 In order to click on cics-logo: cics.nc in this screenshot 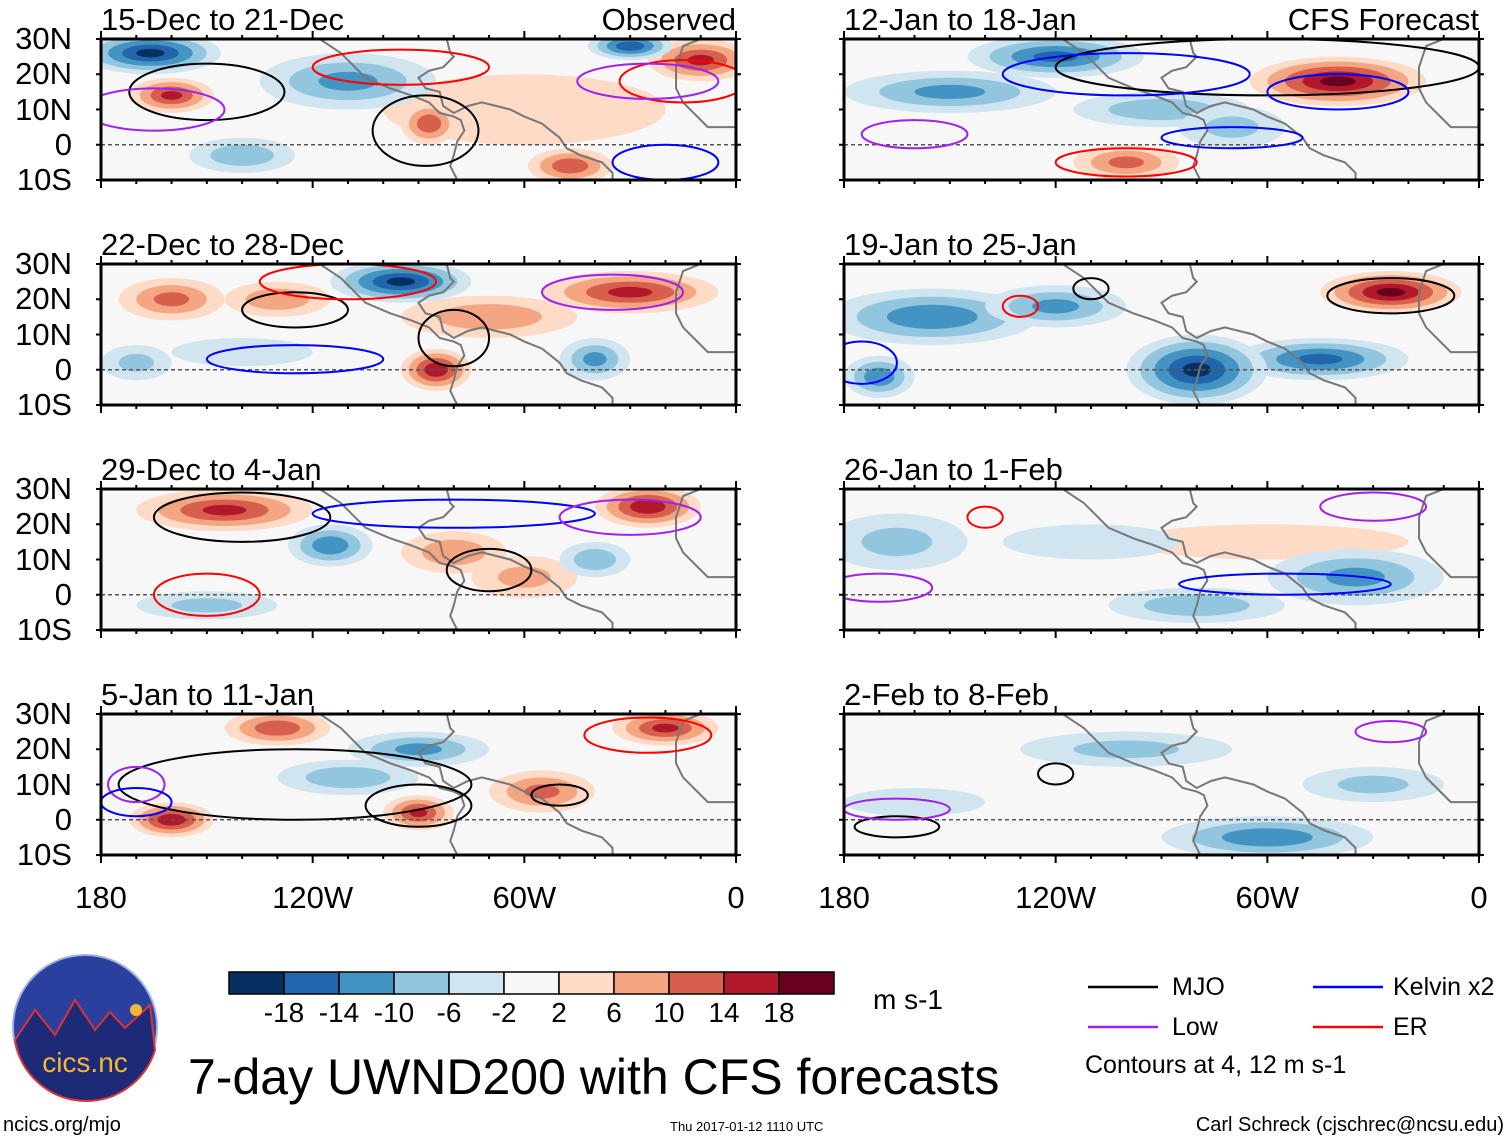, I will do `click(85, 1028)`.